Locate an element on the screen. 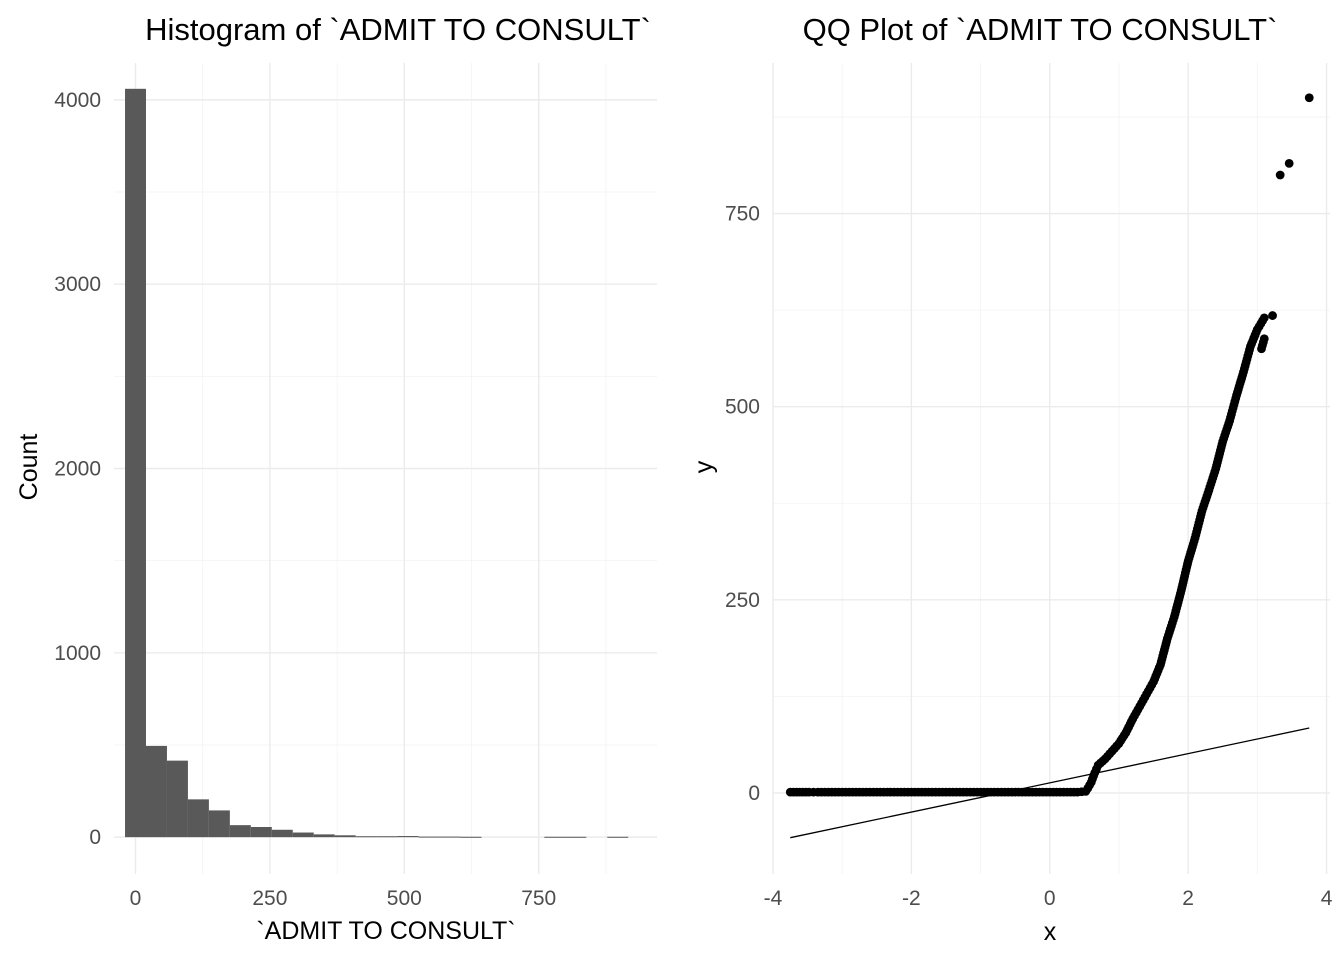 This screenshot has width=1344, height=960. qq-reference-line-group is located at coordinates (1050, 783).